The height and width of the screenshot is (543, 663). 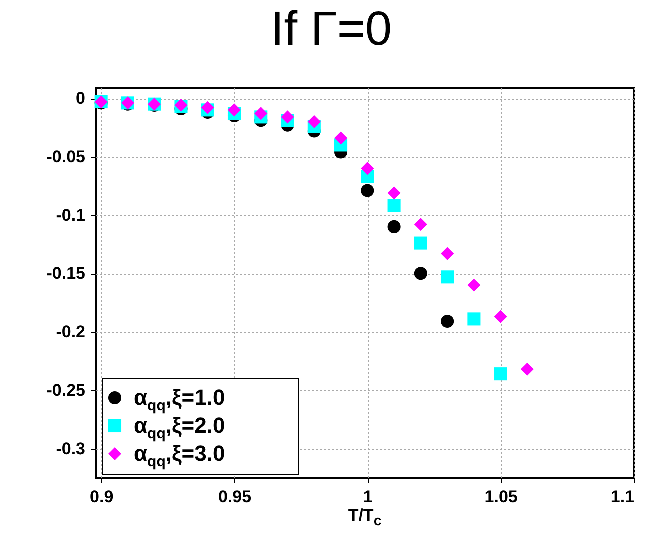 What do you see at coordinates (71, 332) in the screenshot?
I see `y-tick-label: -0.2` at bounding box center [71, 332].